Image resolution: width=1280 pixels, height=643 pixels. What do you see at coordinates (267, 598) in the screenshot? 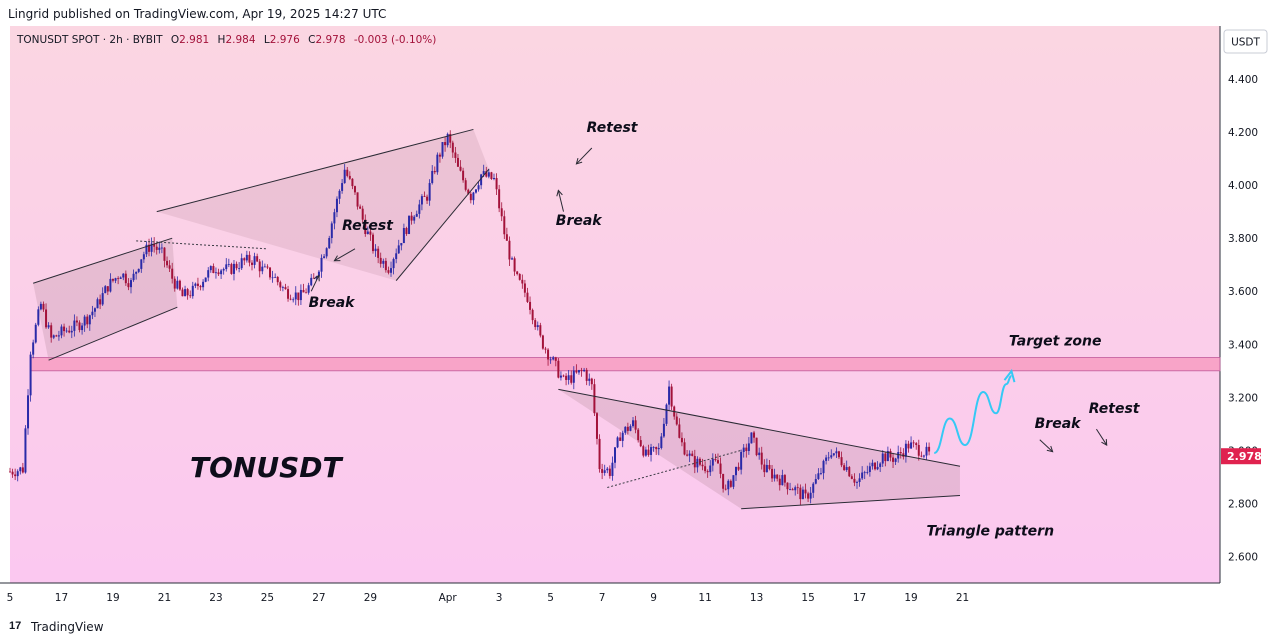
I see `x-tick-label: 25` at bounding box center [267, 598].